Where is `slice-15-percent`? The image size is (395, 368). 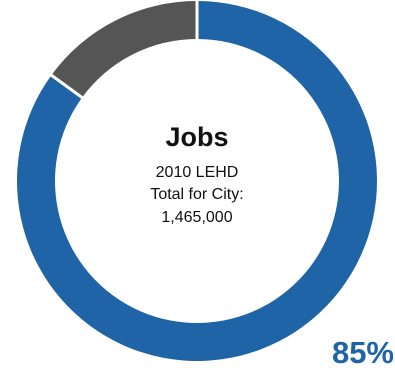 slice-15-percent is located at coordinates (124, 49).